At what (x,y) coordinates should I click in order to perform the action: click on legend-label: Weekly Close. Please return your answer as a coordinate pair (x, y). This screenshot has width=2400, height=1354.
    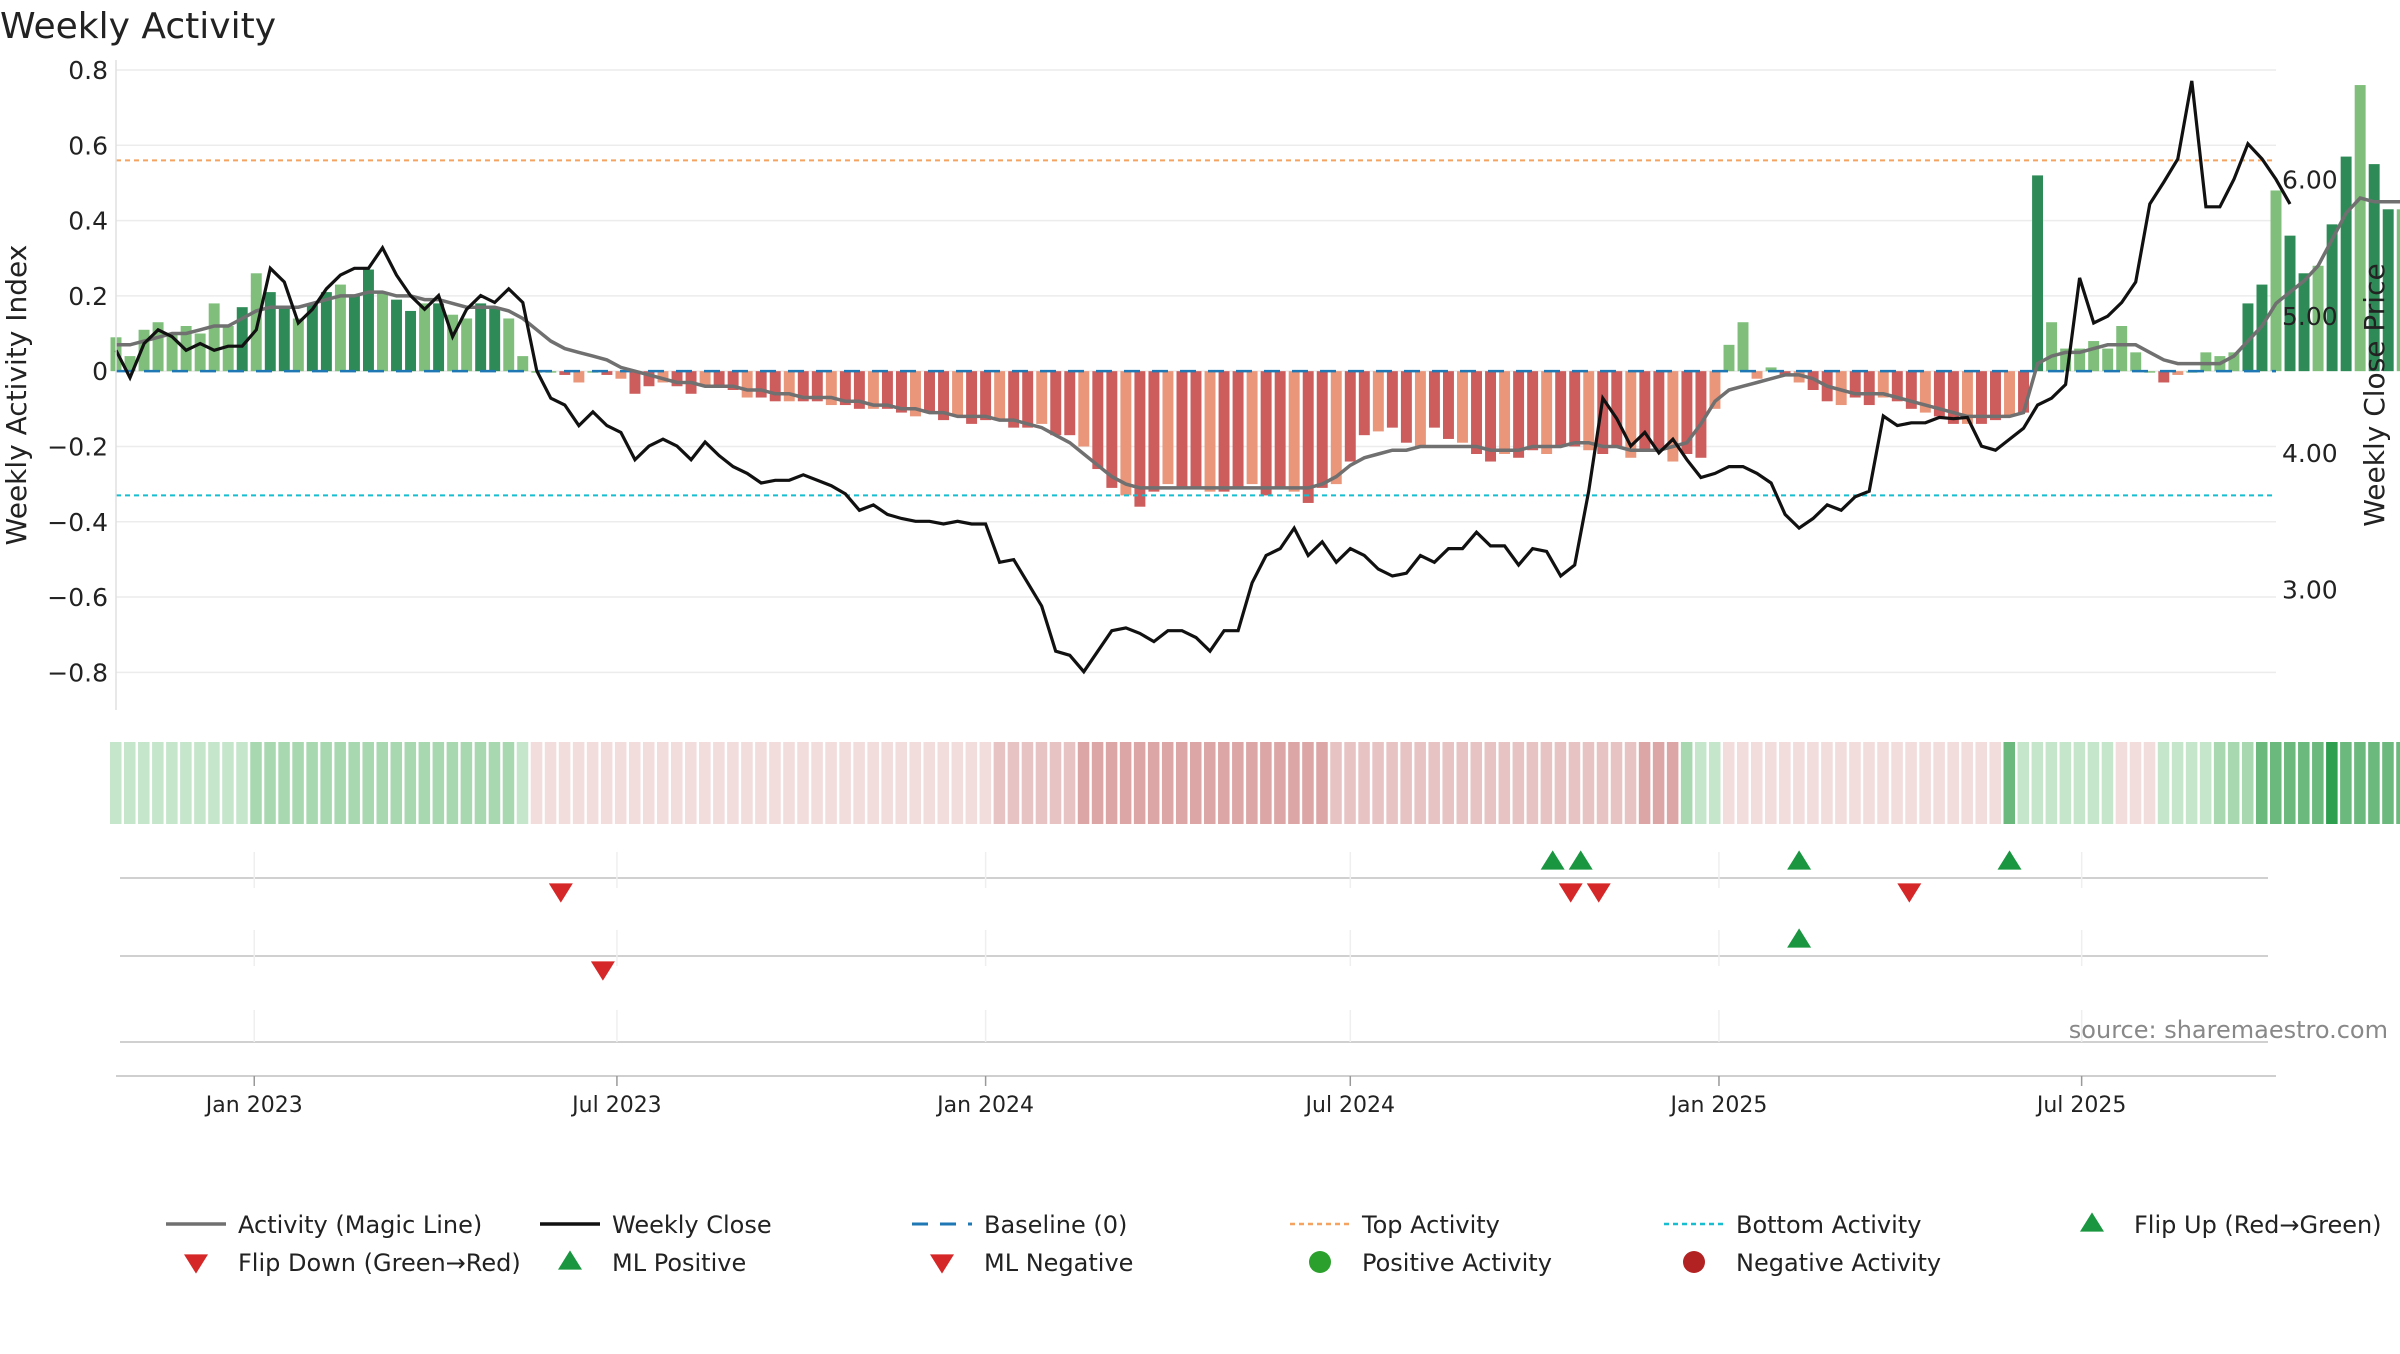
    Looking at the image, I should click on (692, 1225).